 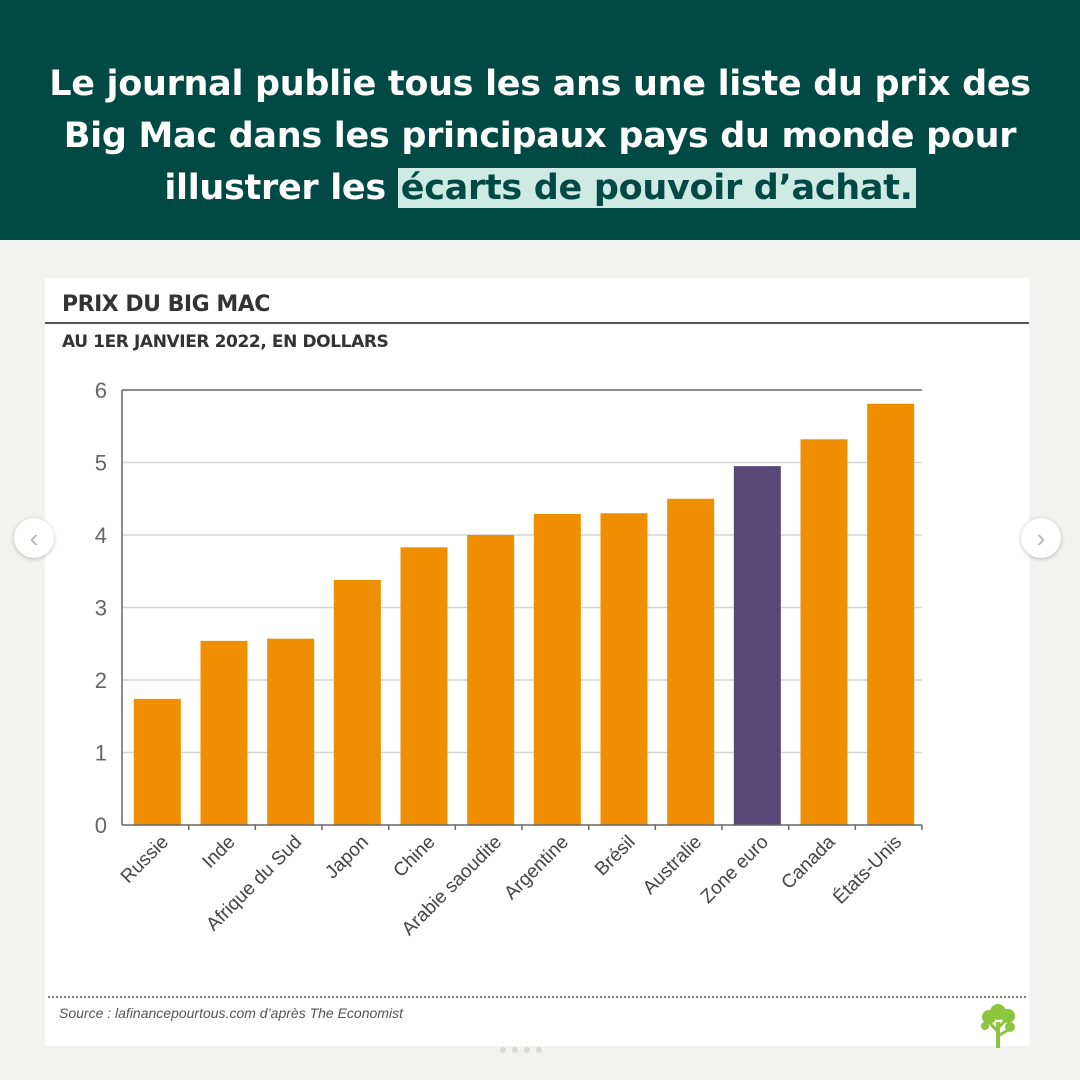 What do you see at coordinates (101, 608) in the screenshot?
I see `y-tick-label: 3` at bounding box center [101, 608].